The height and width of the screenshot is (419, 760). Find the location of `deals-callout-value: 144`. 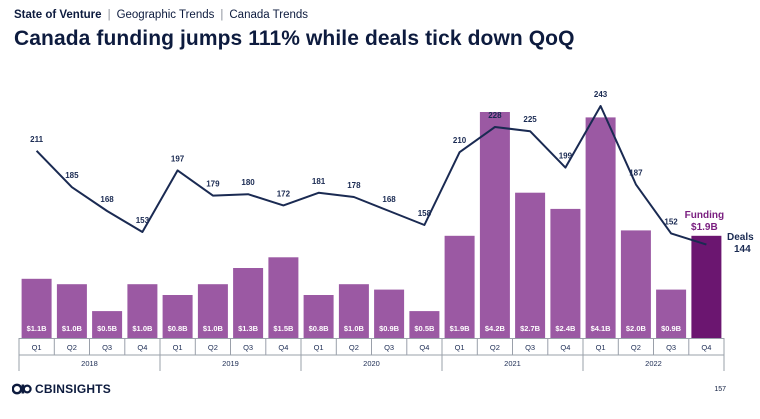

deals-callout-value: 144 is located at coordinates (742, 249).